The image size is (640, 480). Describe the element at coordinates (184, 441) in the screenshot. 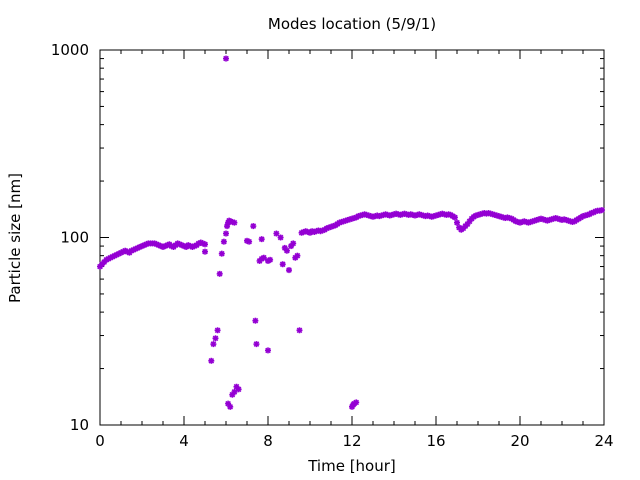

I see `x-tick-label: 4` at that location.